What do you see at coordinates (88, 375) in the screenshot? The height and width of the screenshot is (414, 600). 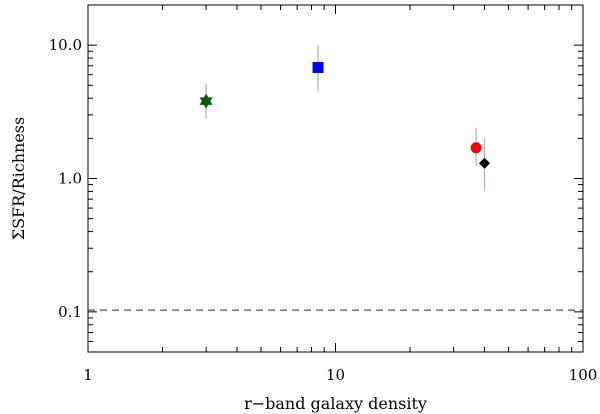 I see `x-tick-label: 1` at bounding box center [88, 375].